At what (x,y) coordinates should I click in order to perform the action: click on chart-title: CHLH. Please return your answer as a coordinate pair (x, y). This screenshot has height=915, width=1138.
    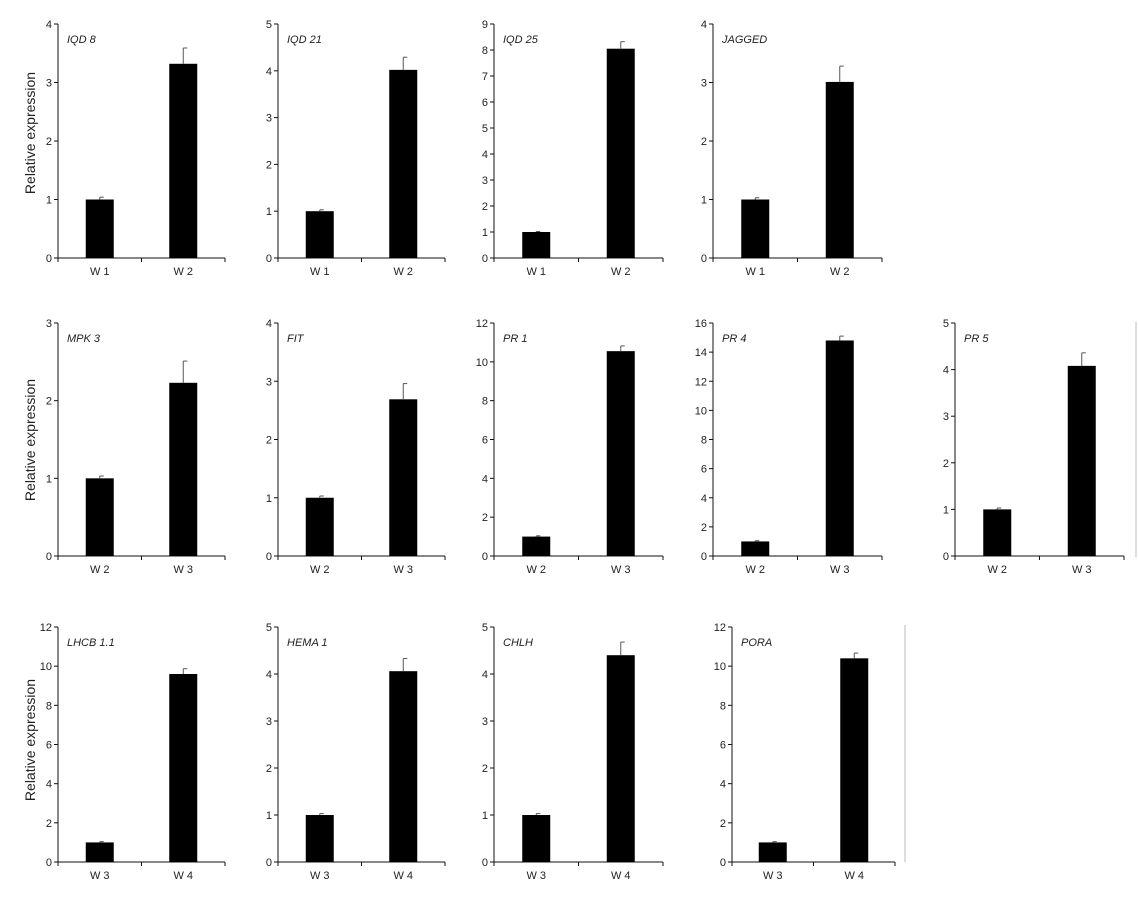
    Looking at the image, I should click on (518, 643).